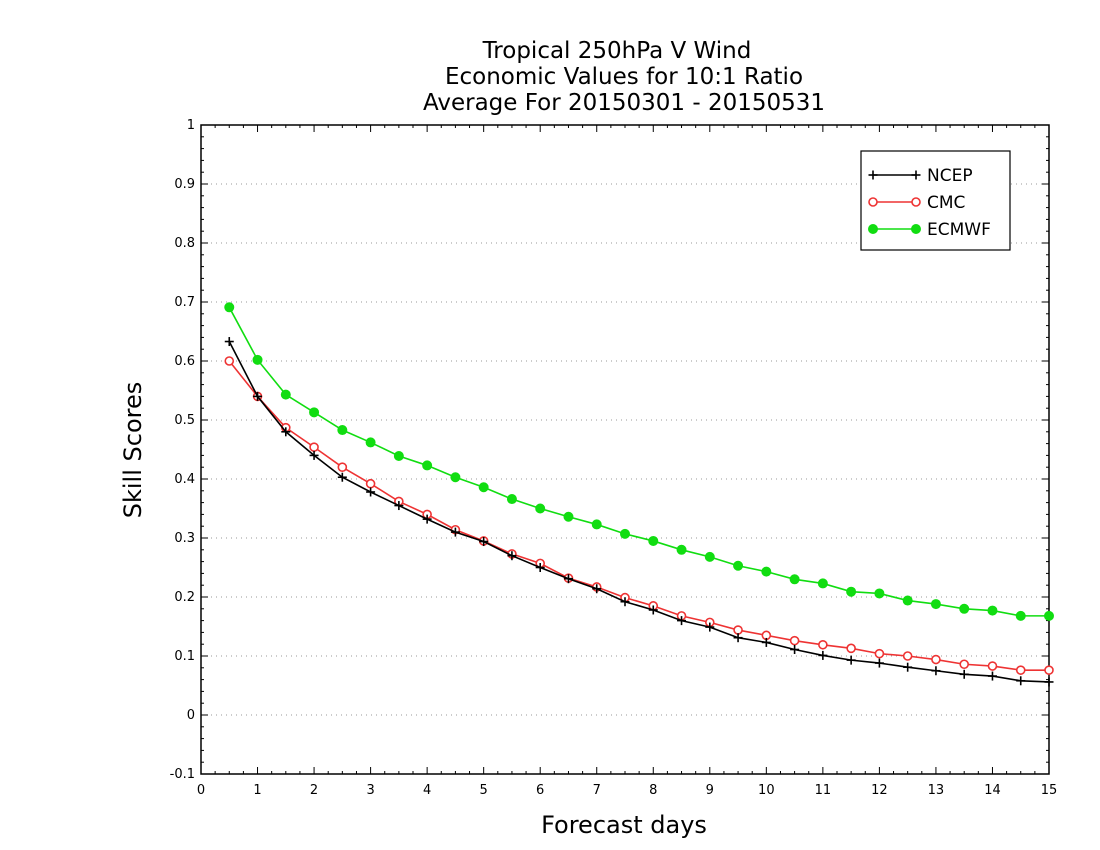 The height and width of the screenshot is (850, 1100). I want to click on x-tick-label: 12, so click(879, 790).